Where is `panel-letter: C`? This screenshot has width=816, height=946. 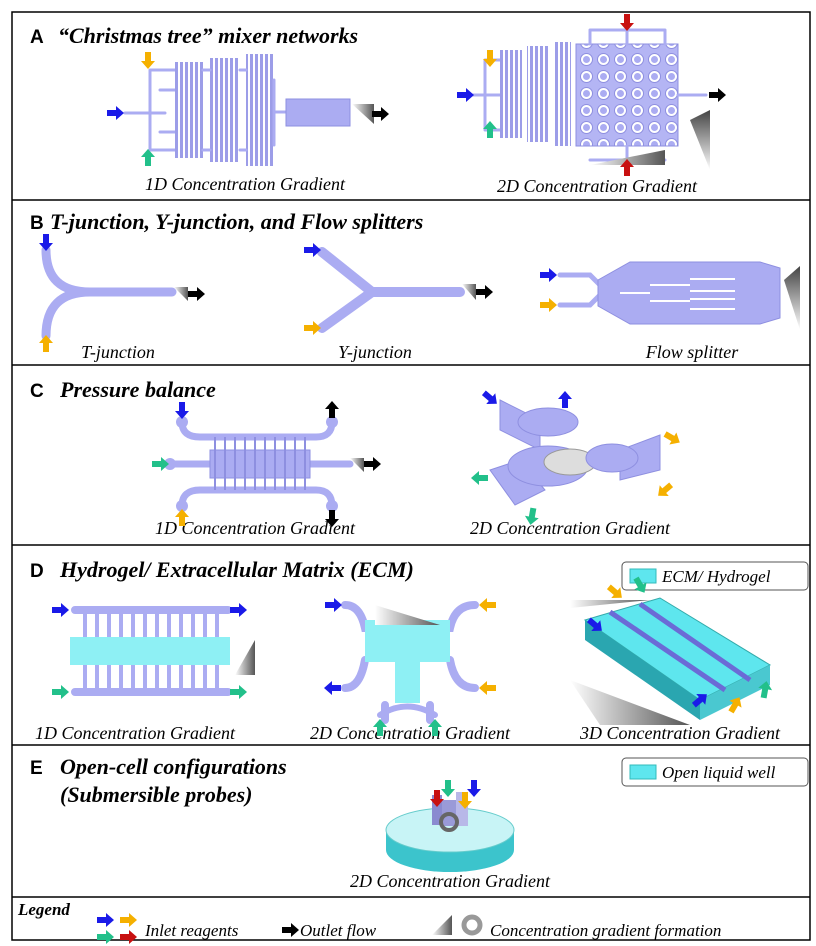 panel-letter: C is located at coordinates (37, 391).